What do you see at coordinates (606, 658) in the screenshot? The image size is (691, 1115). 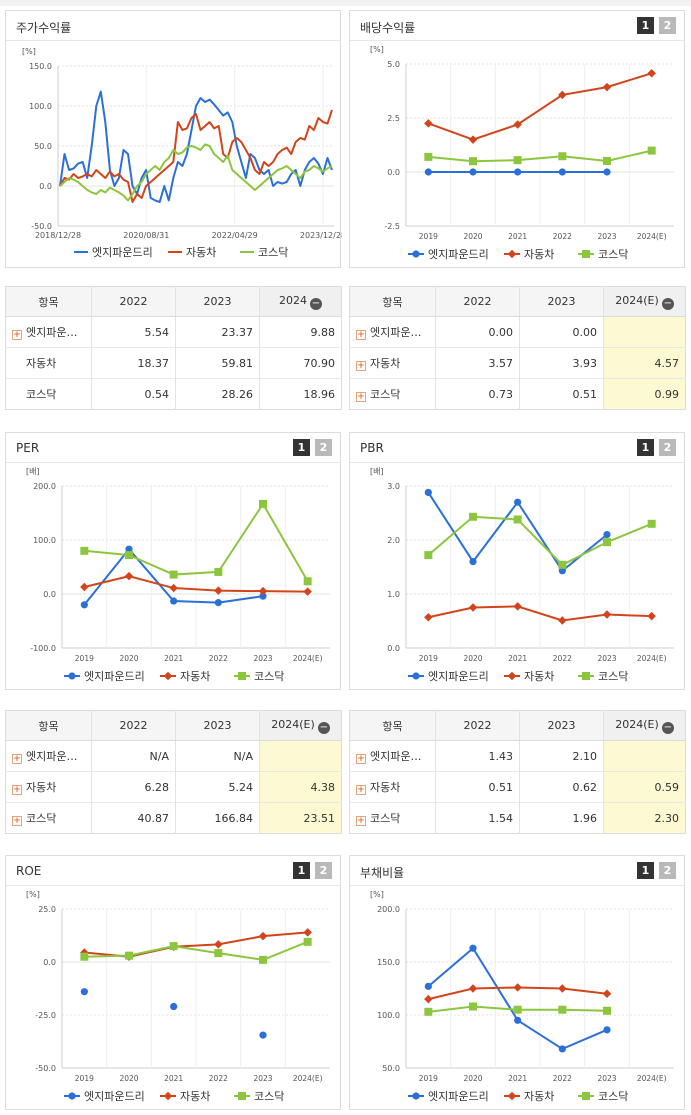 I see `x-tick-label: 2023` at bounding box center [606, 658].